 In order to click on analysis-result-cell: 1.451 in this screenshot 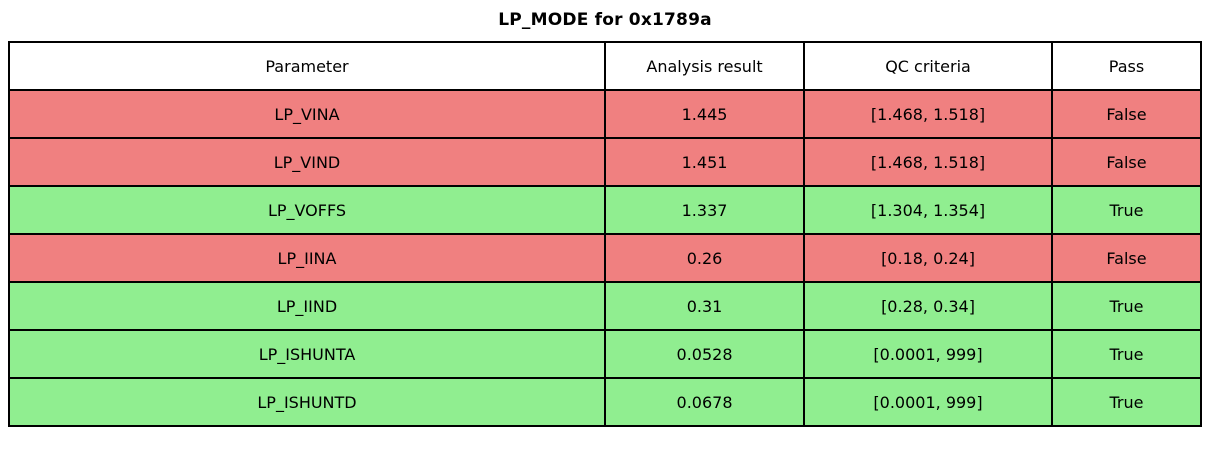, I will do `click(704, 162)`.